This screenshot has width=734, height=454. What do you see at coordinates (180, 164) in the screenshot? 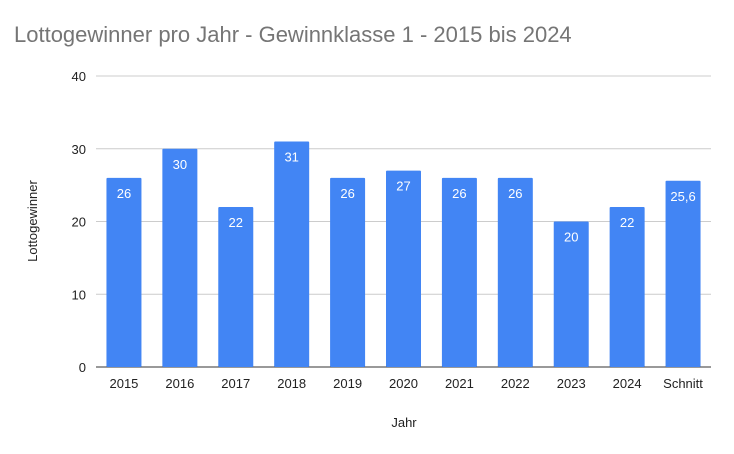
I see `bar-value-label: 30` at bounding box center [180, 164].